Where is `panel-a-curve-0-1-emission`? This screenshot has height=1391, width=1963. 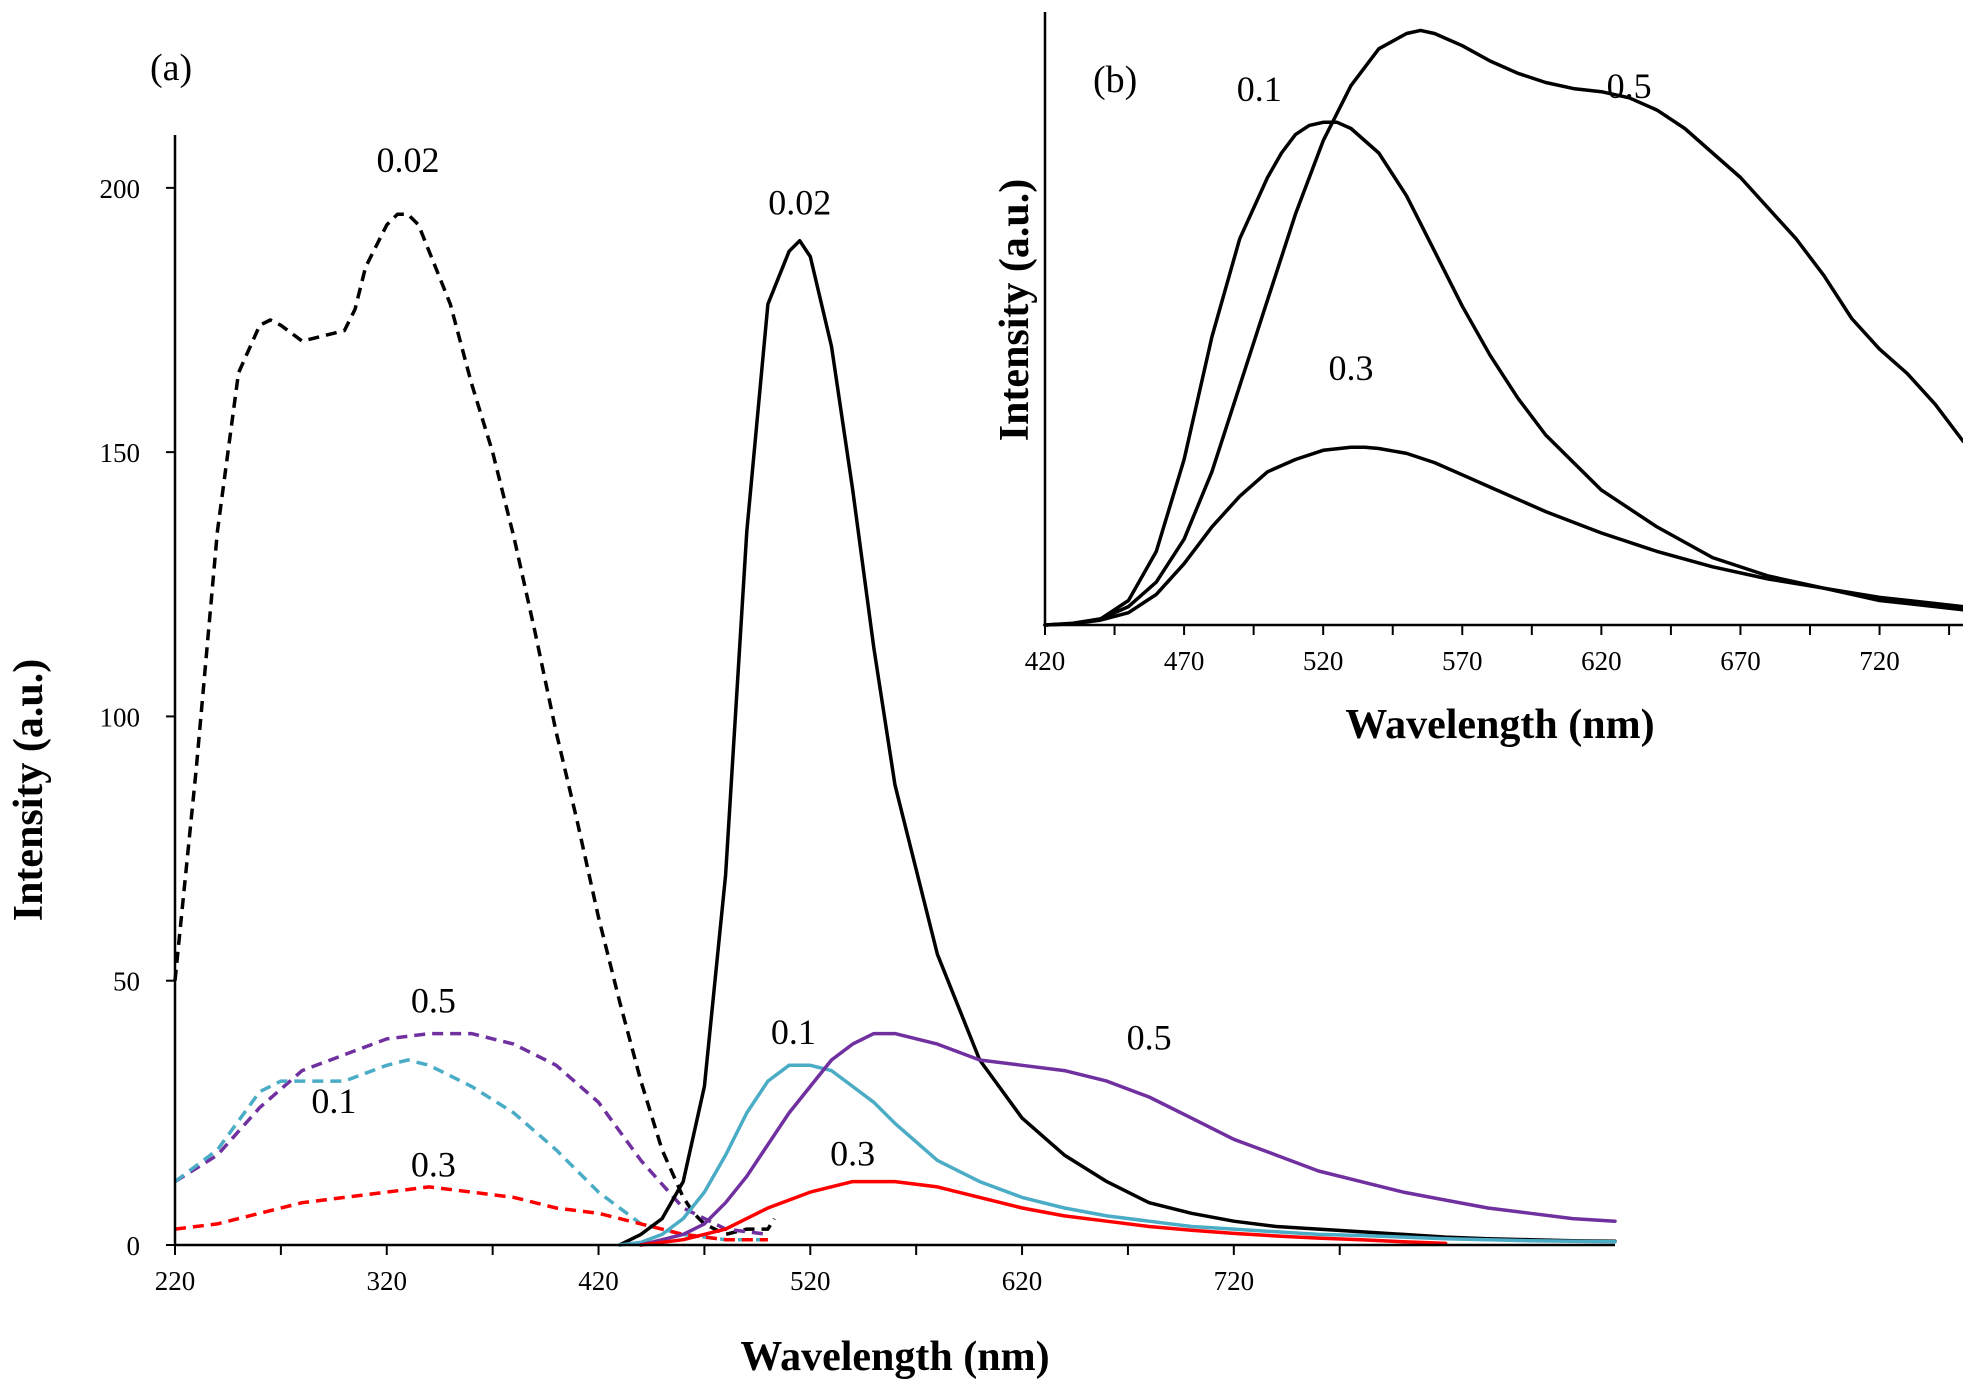
panel-a-curve-0-1-emission is located at coordinates (1117, 1155).